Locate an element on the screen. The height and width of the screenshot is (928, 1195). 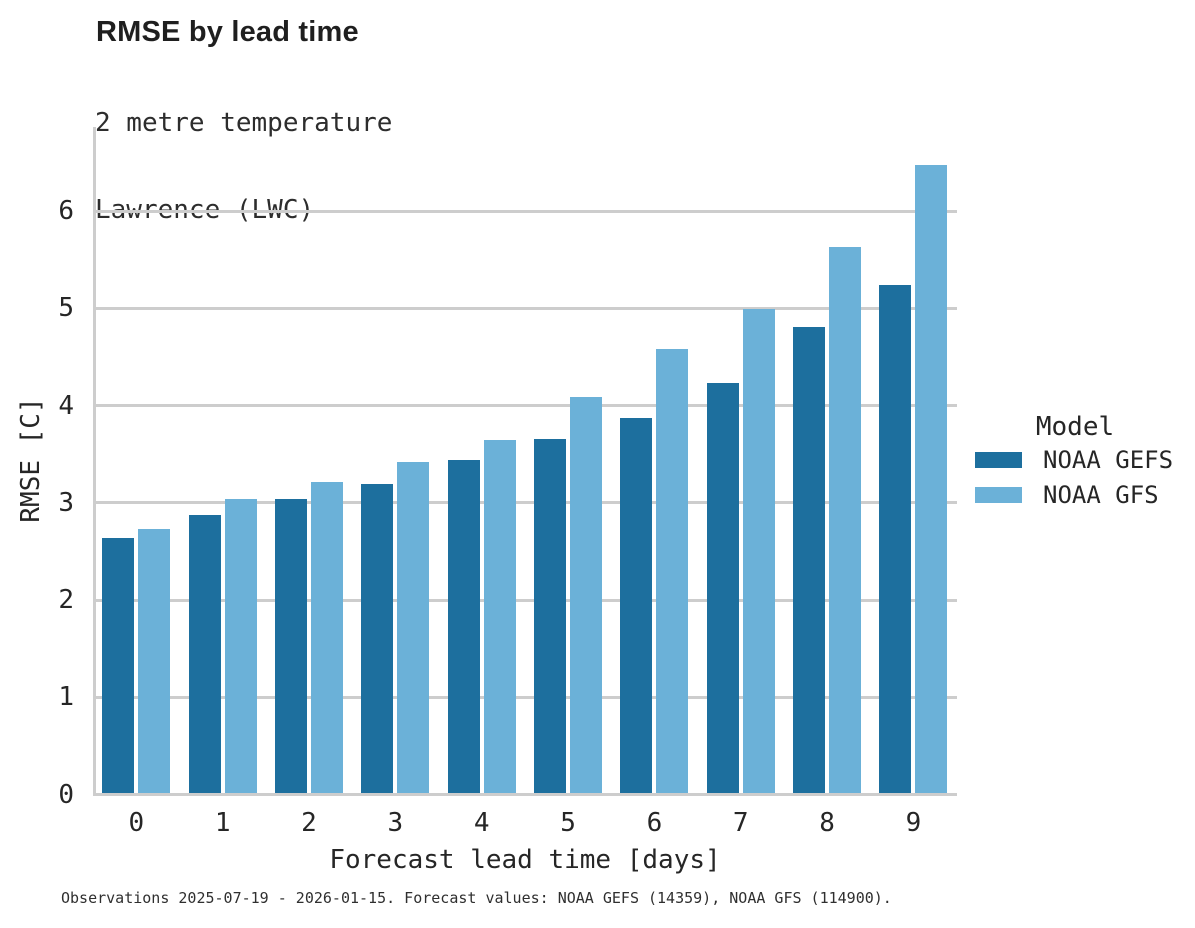
y-tick-label-2: 2 is located at coordinates (66, 600).